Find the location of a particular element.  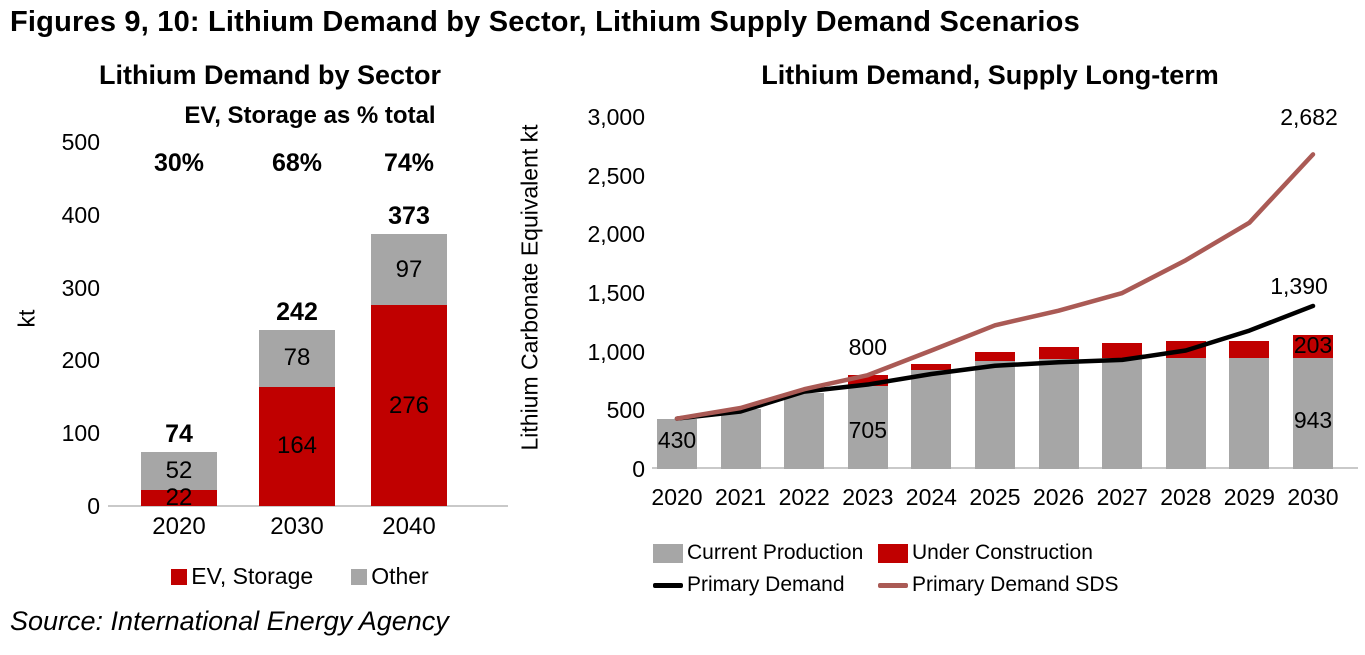

data-label: 203 is located at coordinates (1313, 345).